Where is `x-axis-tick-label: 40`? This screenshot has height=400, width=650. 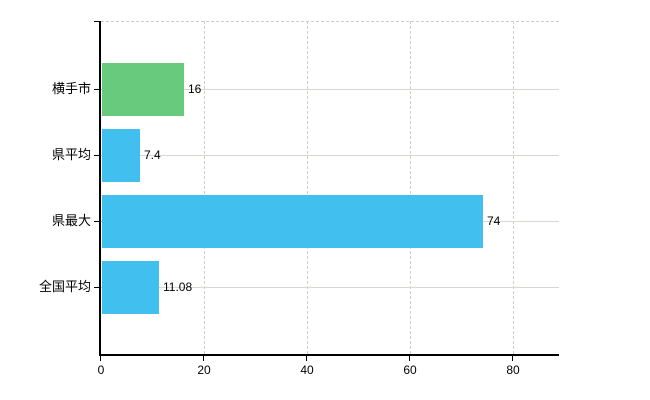 x-axis-tick-label: 40 is located at coordinates (307, 370).